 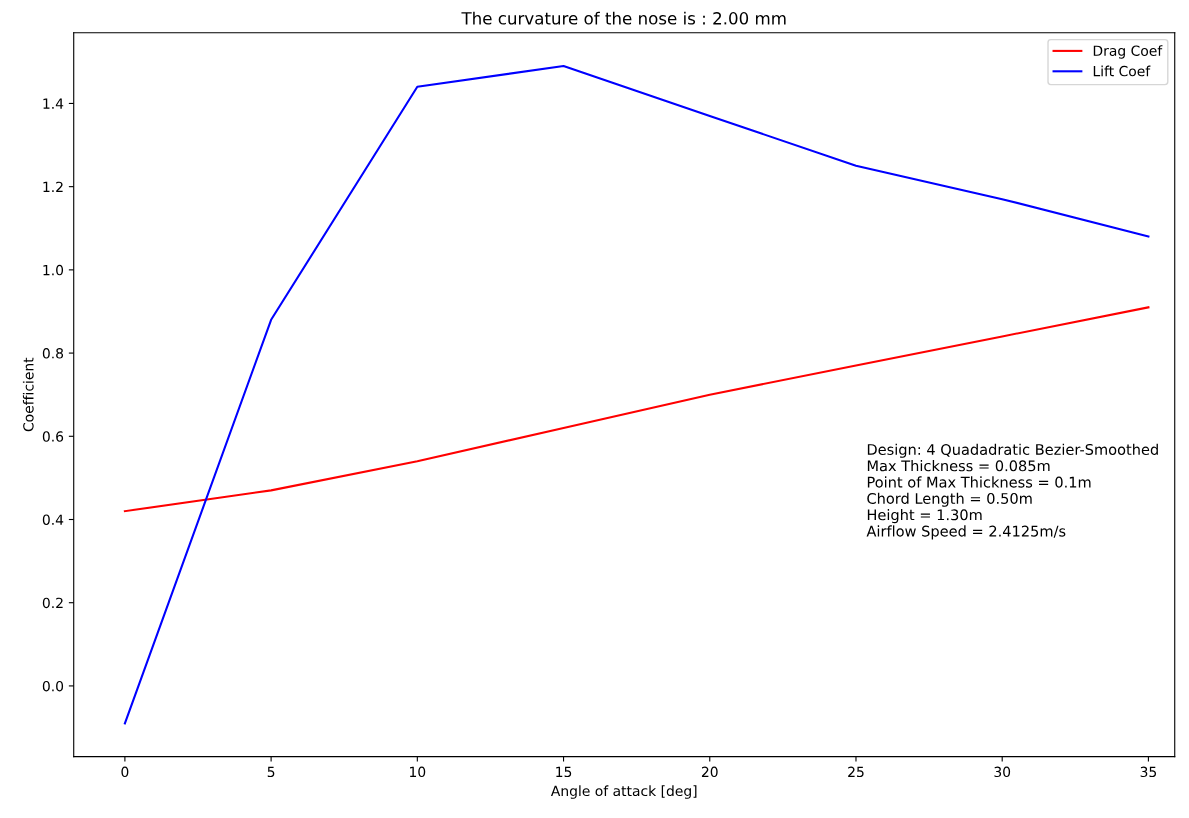 I want to click on y-tick-label: 1.4, so click(x=53, y=103).